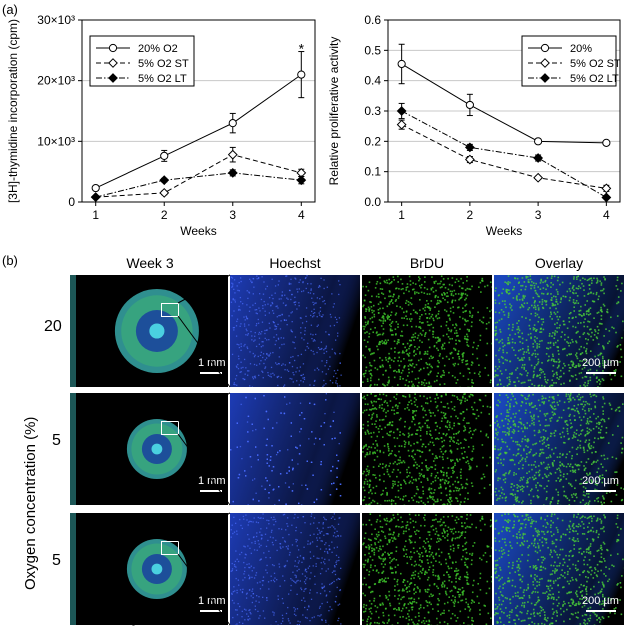  Describe the element at coordinates (10, 9) in the screenshot. I see `panel-a-label: (a)` at that location.